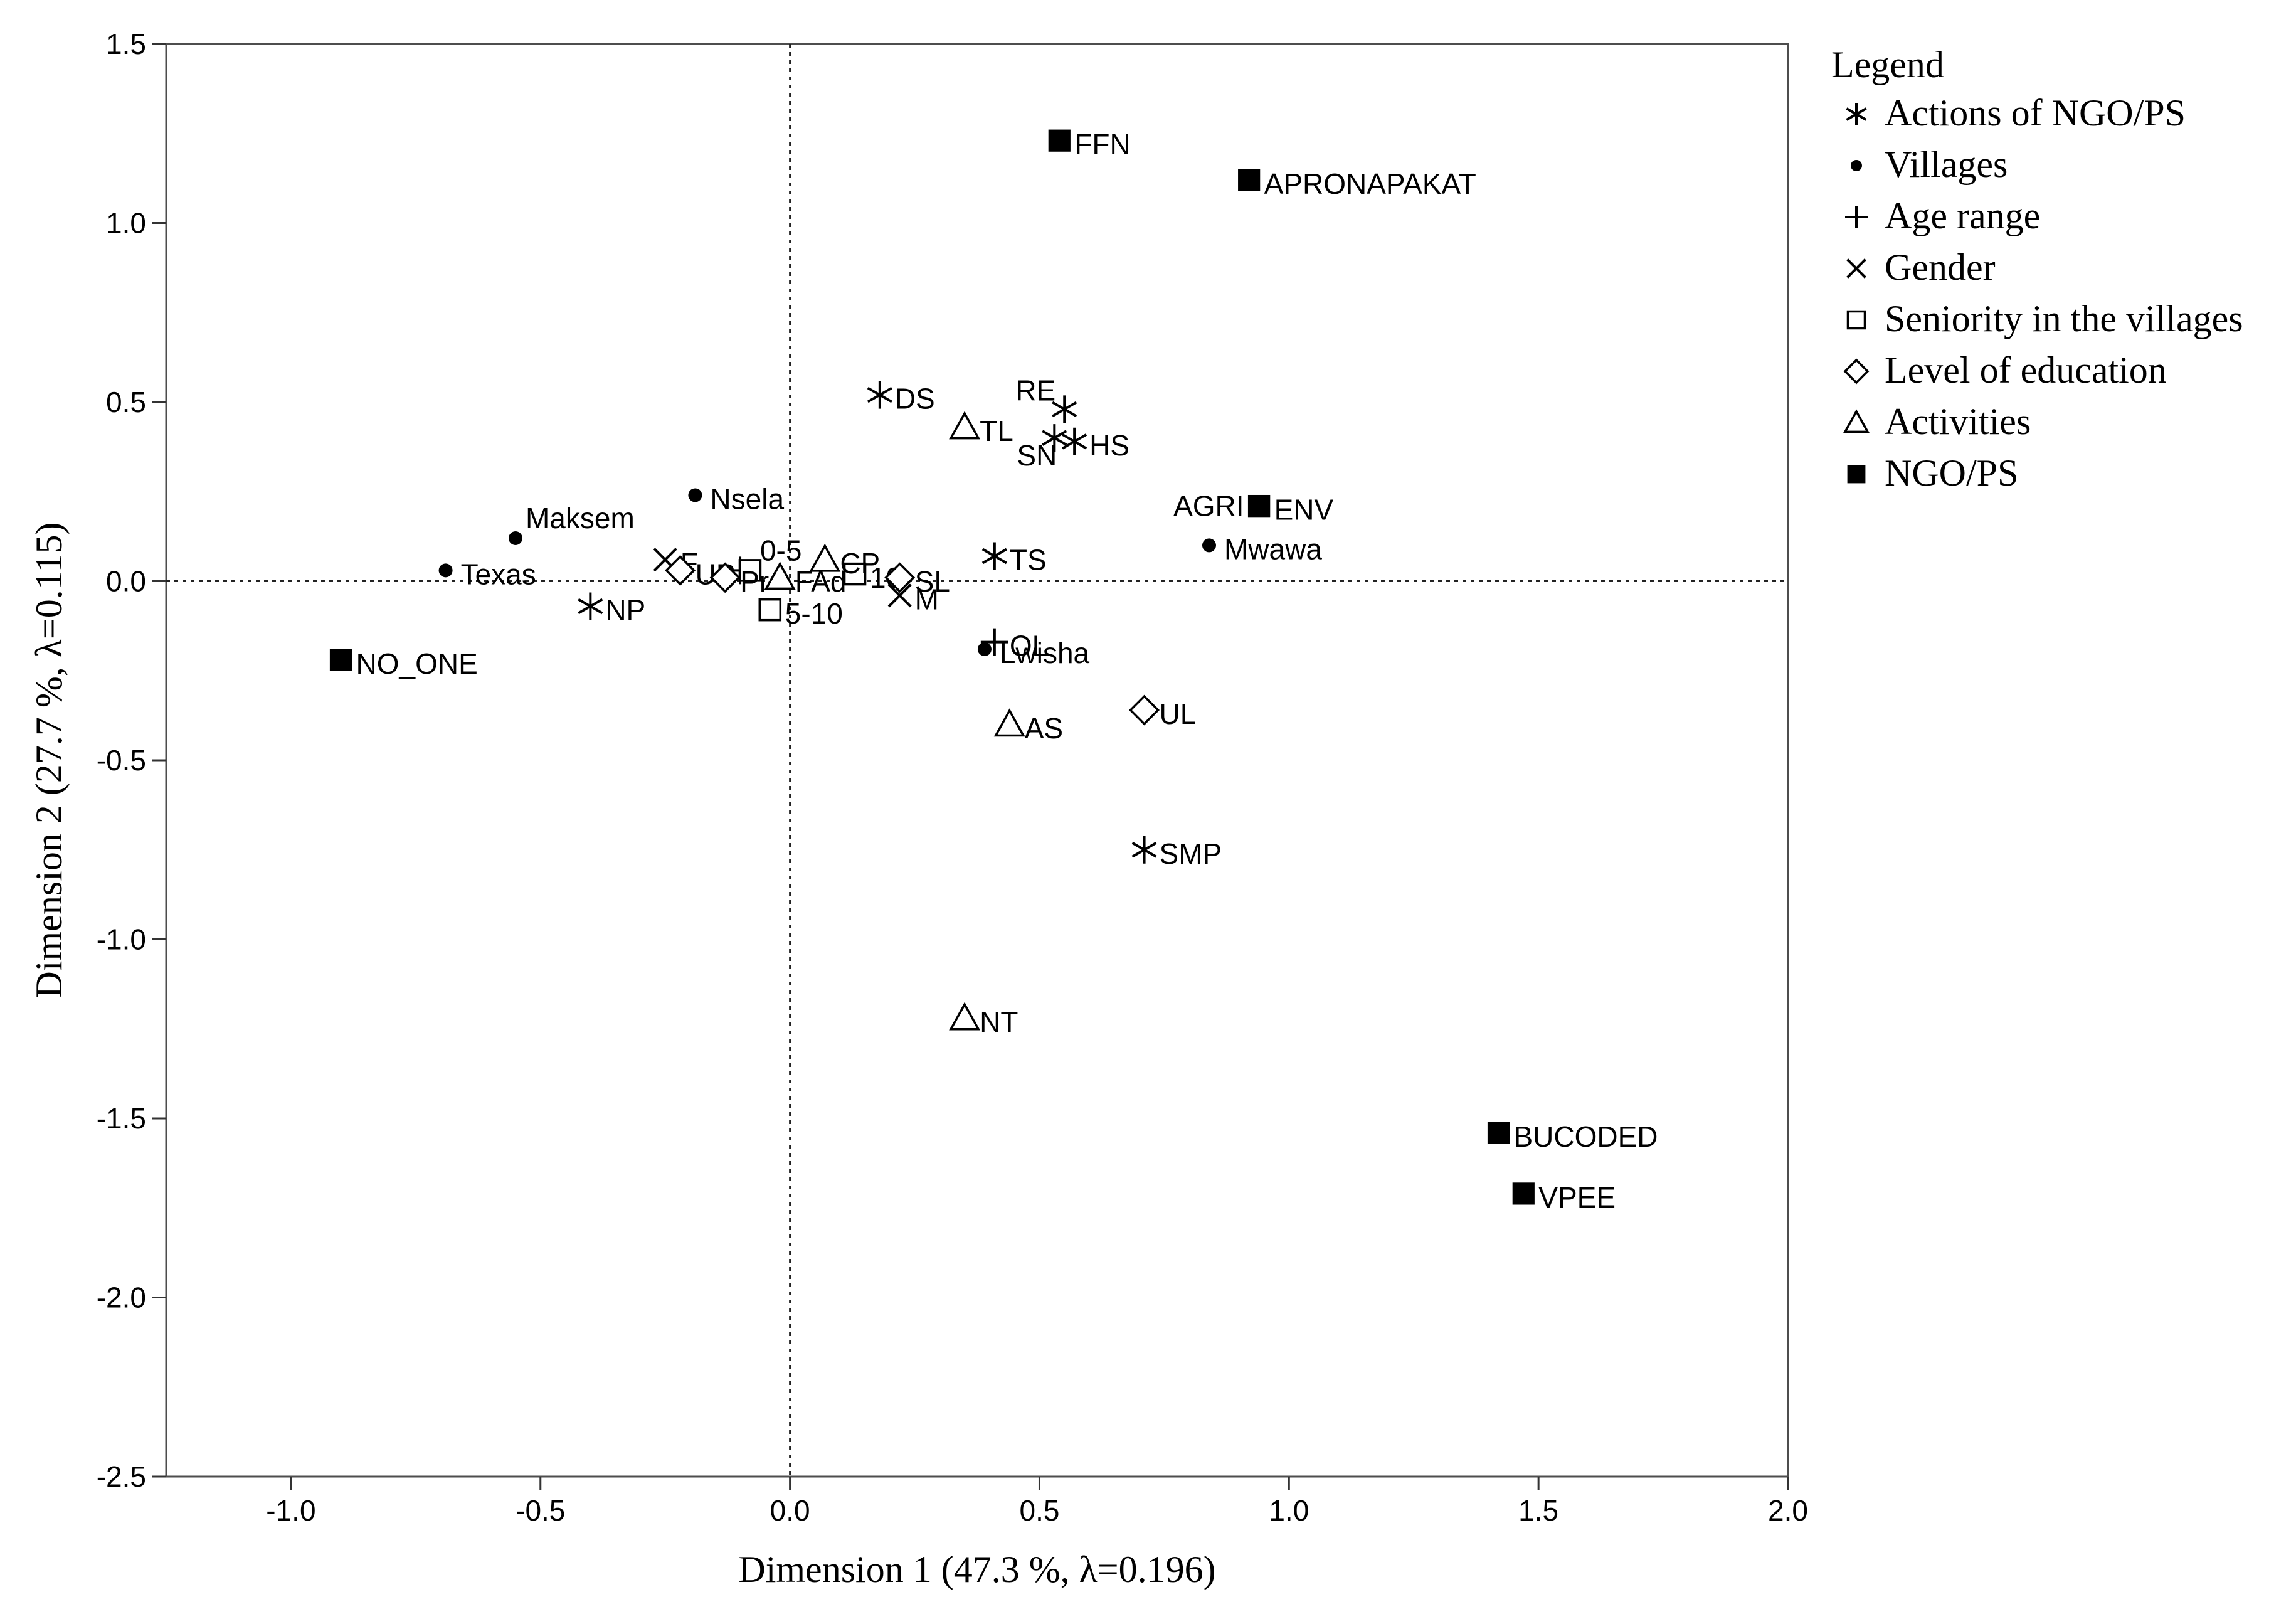 The image size is (2296, 1619). What do you see at coordinates (126, 402) in the screenshot?
I see `y-tick-label: 0.5` at bounding box center [126, 402].